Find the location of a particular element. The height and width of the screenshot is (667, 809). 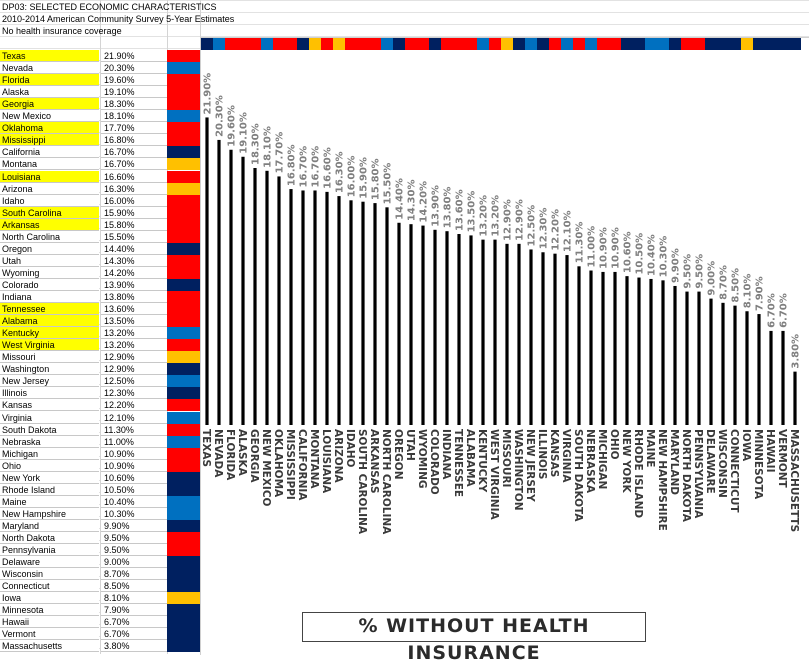

table-row: New Mexico 18.10% is located at coordinates (100, 116).